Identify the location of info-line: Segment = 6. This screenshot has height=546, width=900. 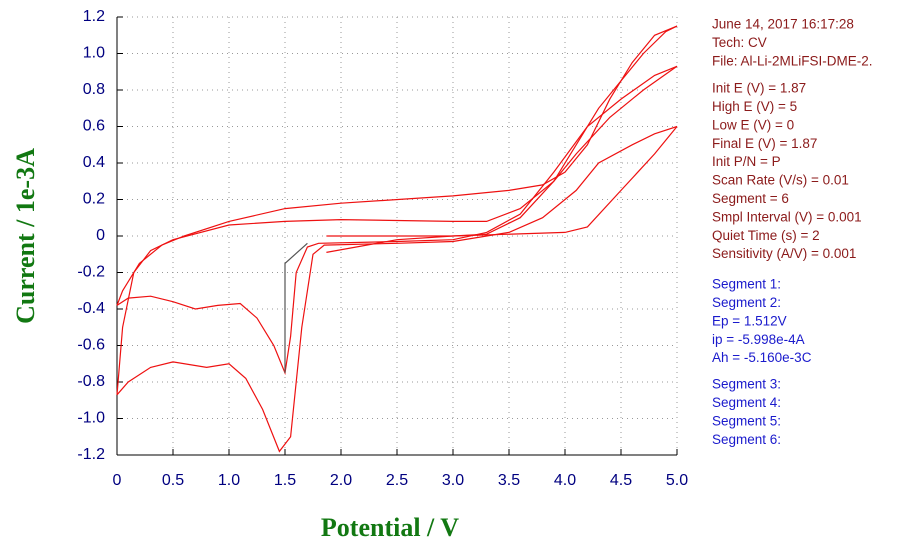
(750, 198).